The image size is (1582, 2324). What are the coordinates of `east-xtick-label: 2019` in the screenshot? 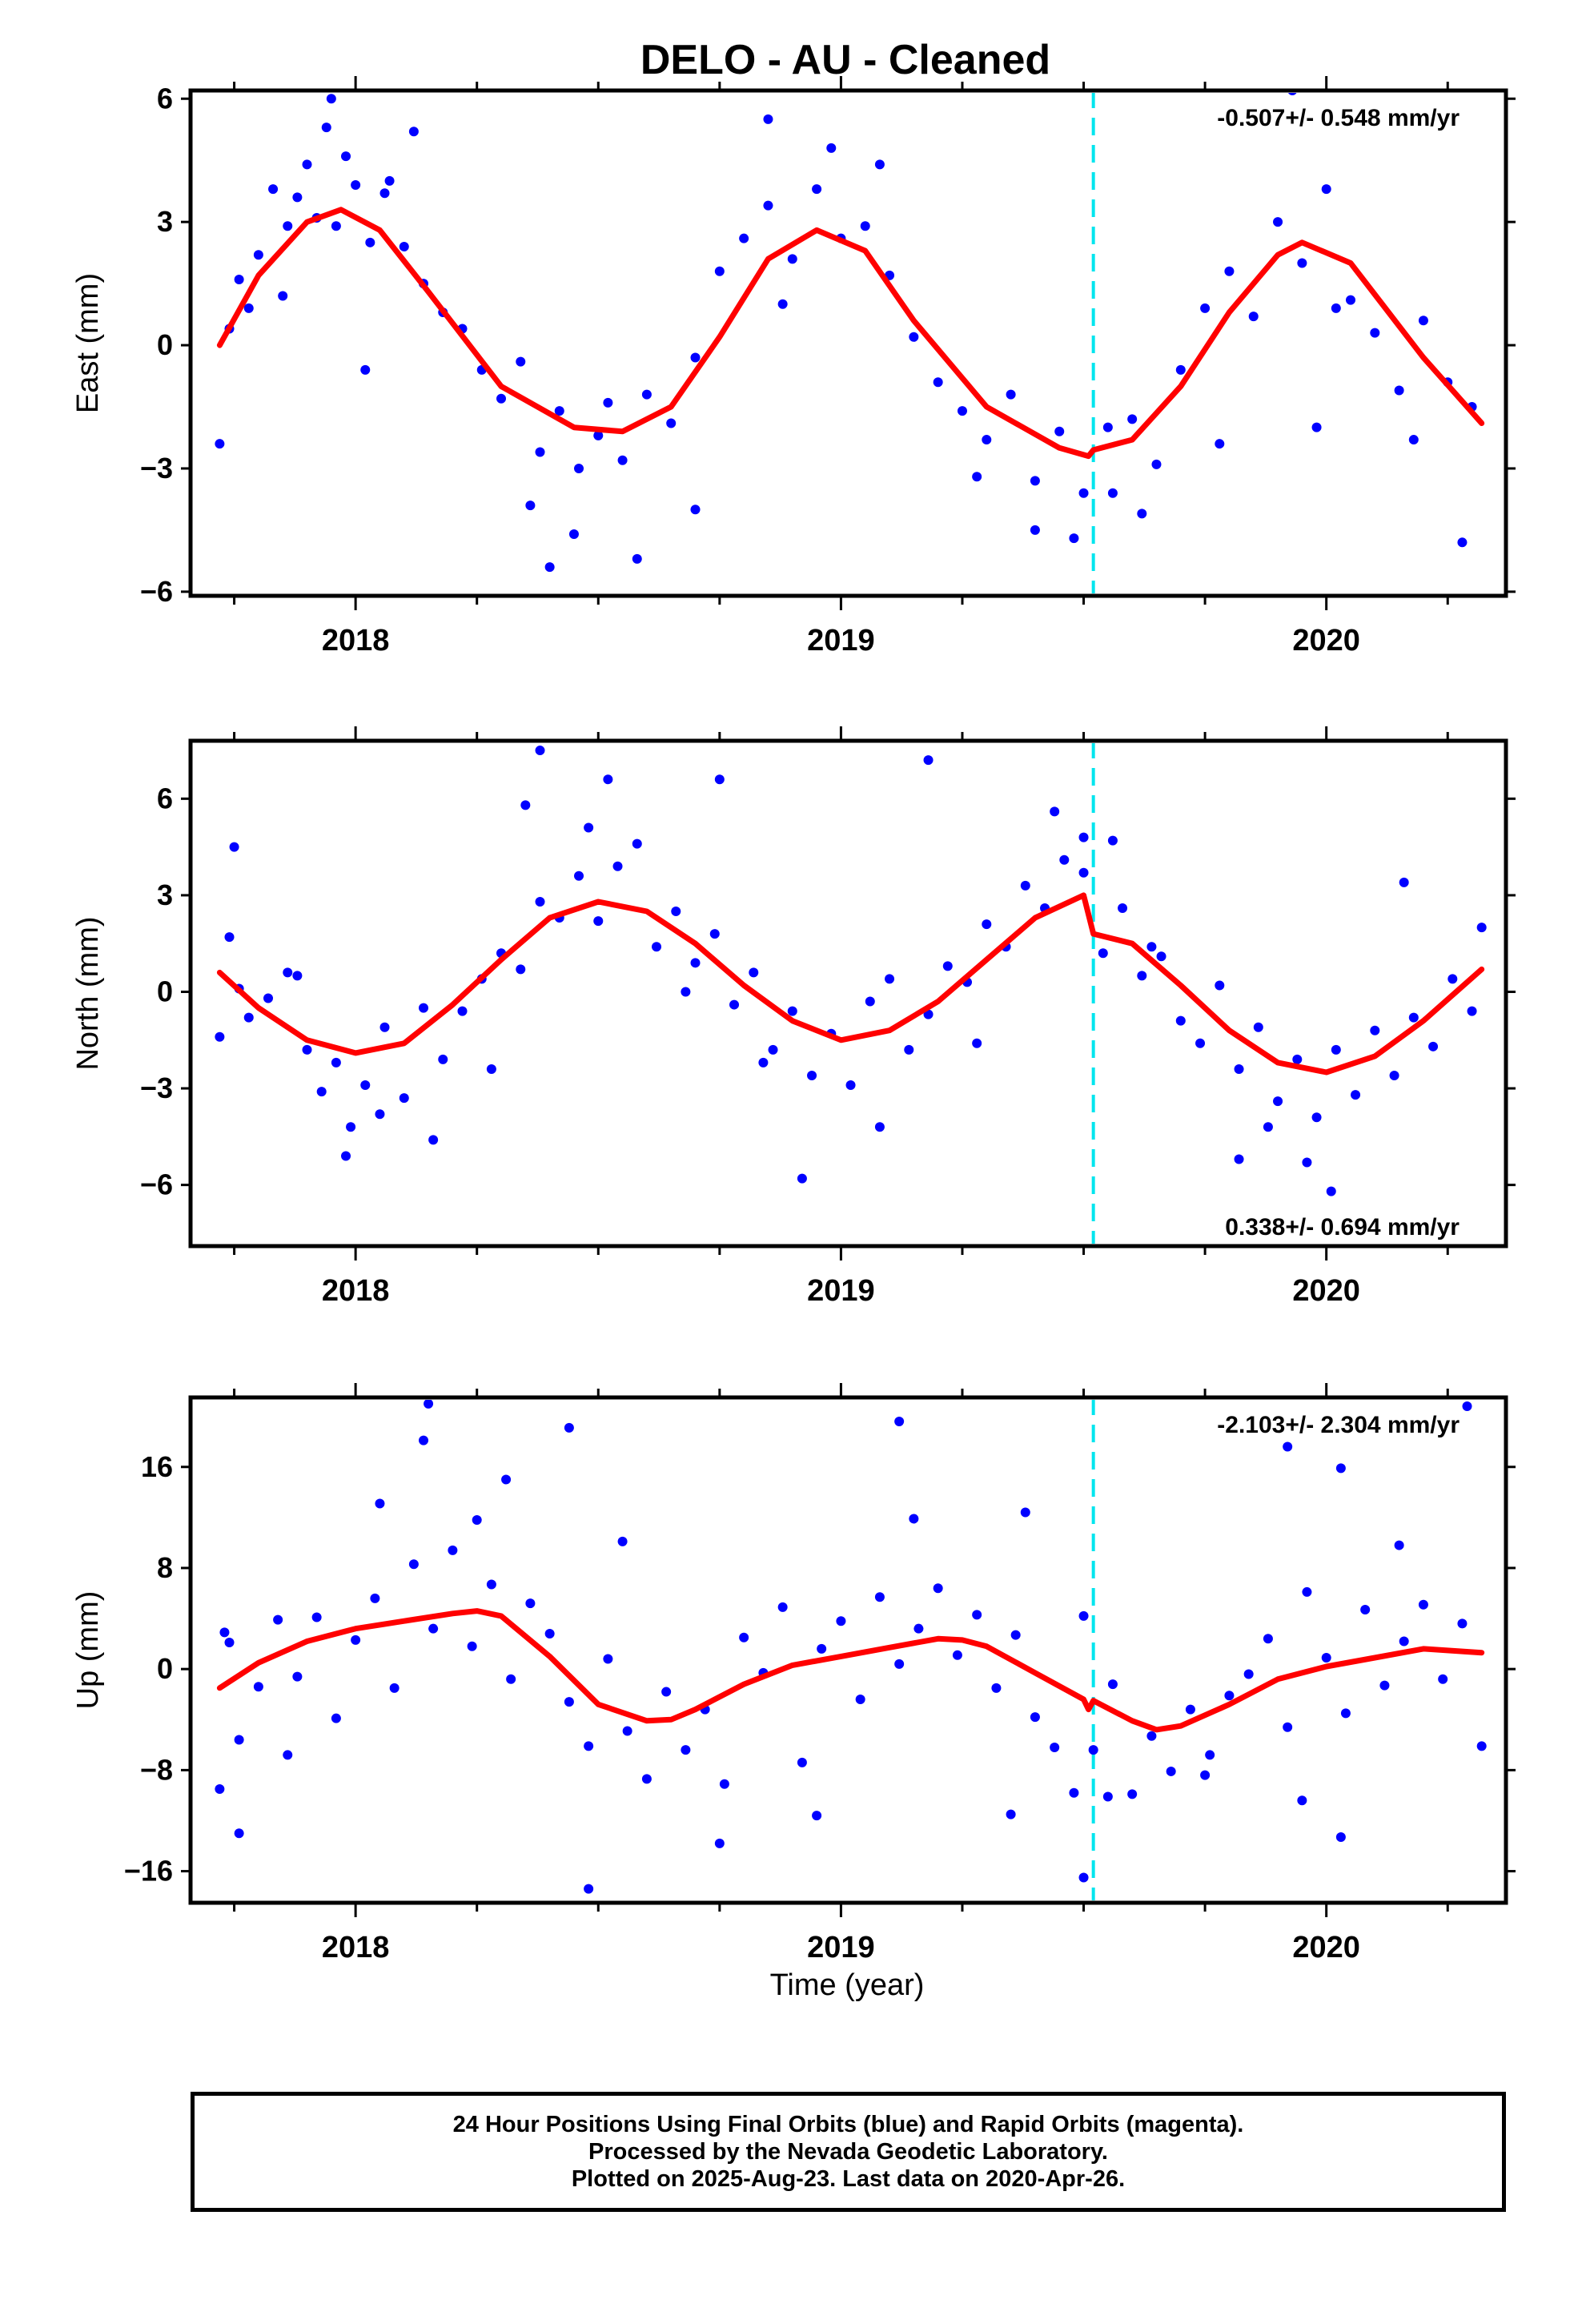 It's located at (841, 640).